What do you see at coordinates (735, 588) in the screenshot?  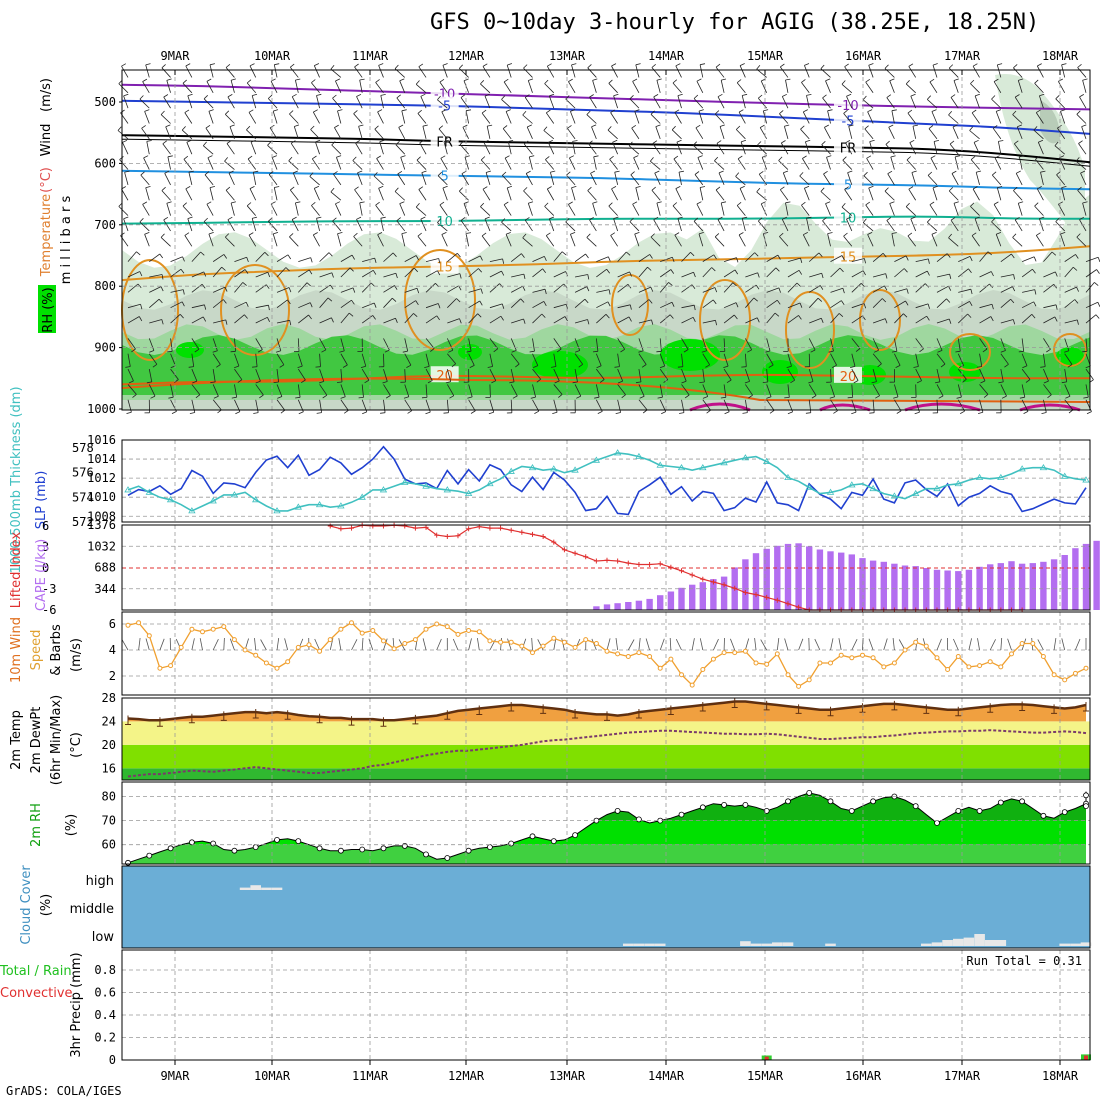 I see `li-marker` at bounding box center [735, 588].